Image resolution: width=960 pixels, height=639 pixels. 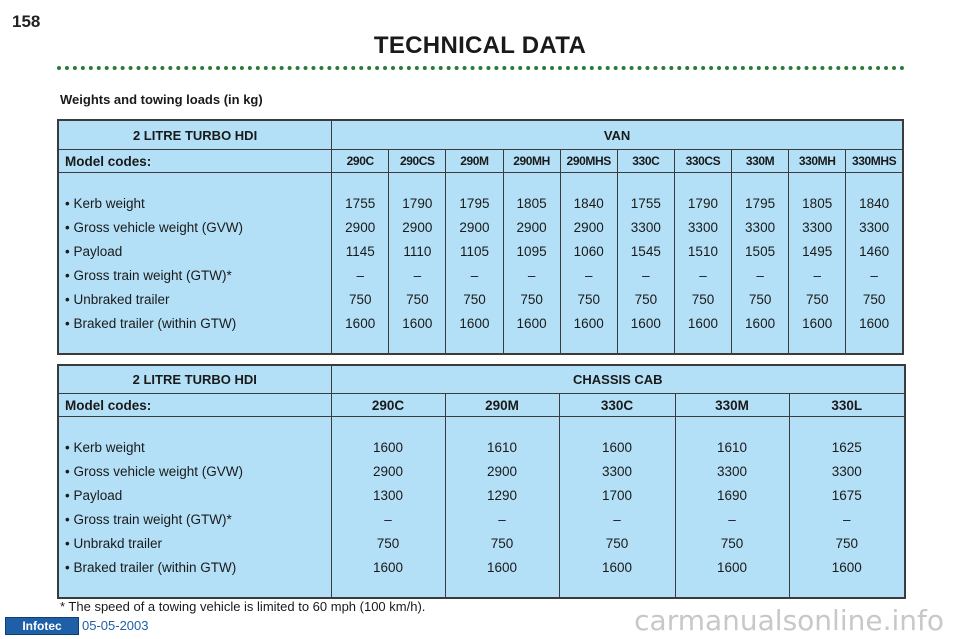 What do you see at coordinates (617, 135) in the screenshot?
I see `body-type-header: VAN` at bounding box center [617, 135].